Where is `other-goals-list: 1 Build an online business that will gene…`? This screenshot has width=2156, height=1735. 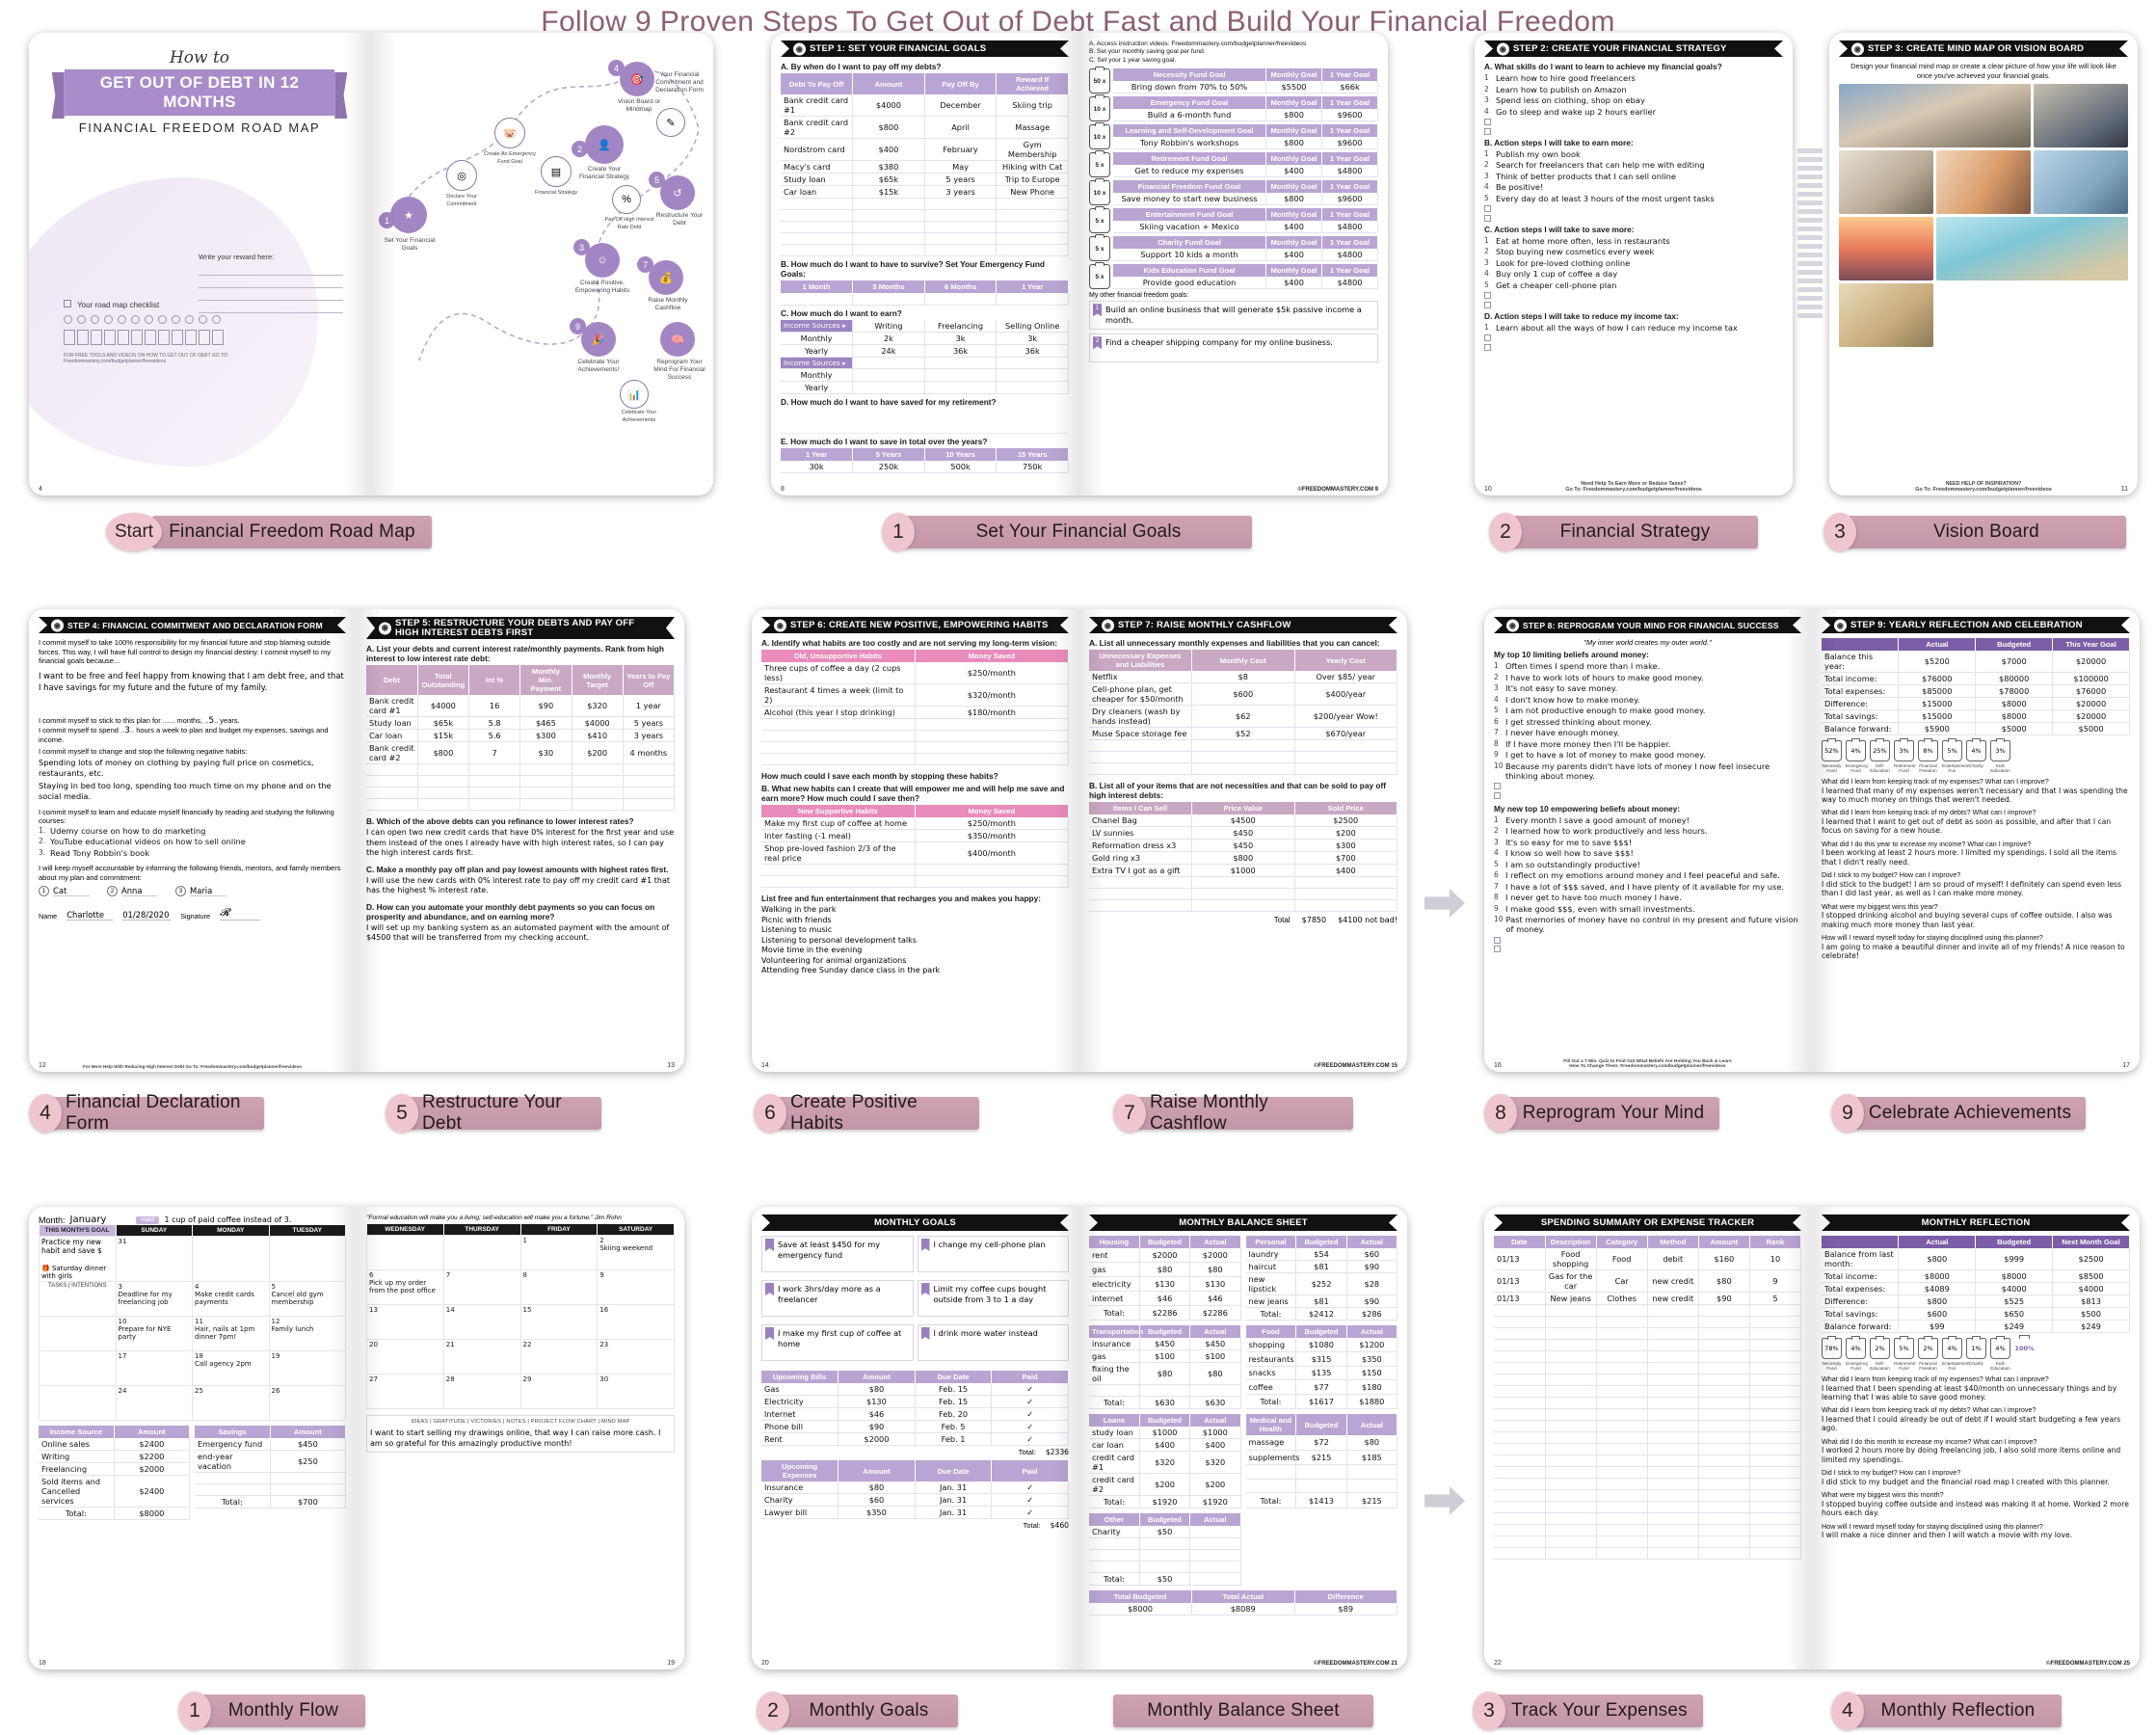 other-goals-list: 1 Build an online business that will gene… is located at coordinates (1233, 332).